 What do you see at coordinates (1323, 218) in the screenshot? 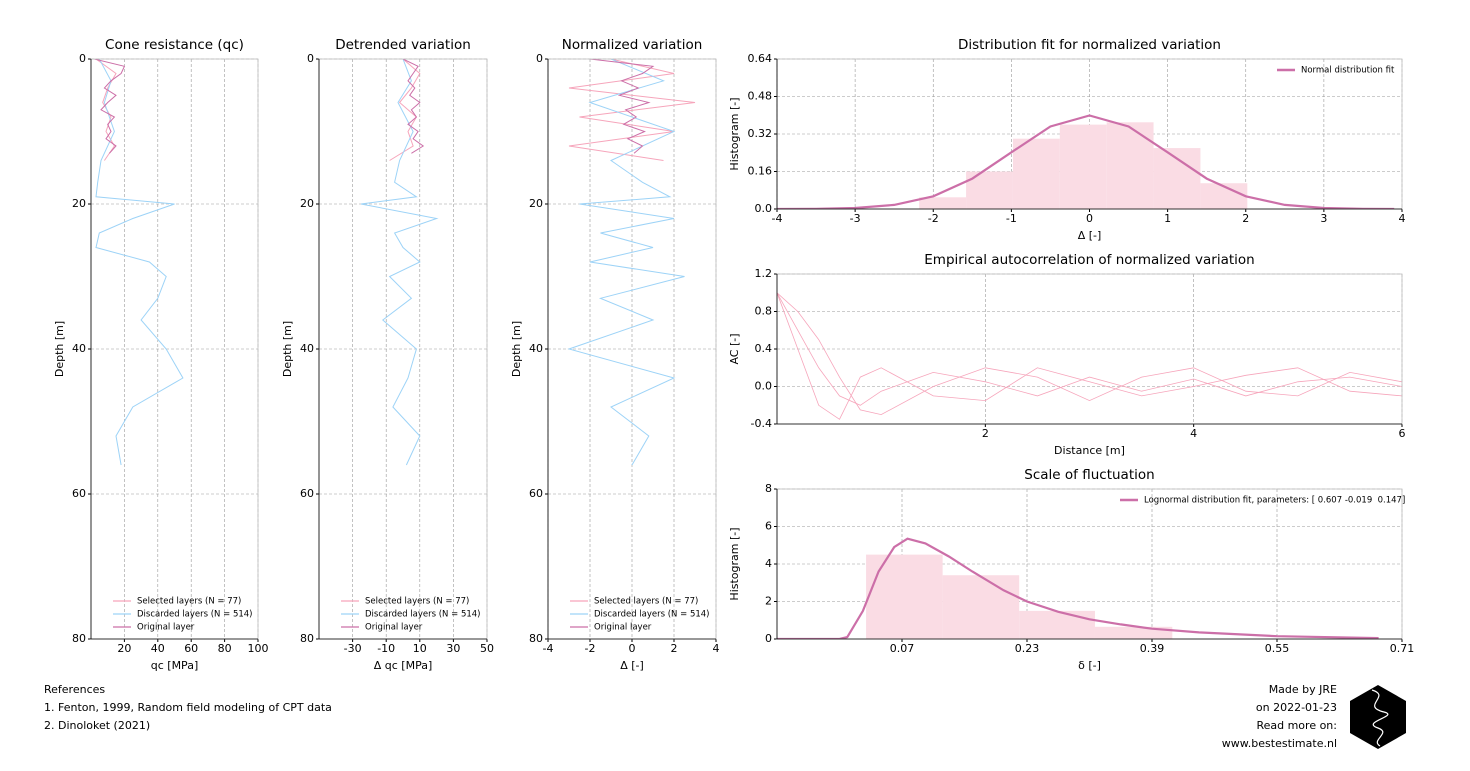
I see `x-tick-label: 3` at bounding box center [1323, 218].